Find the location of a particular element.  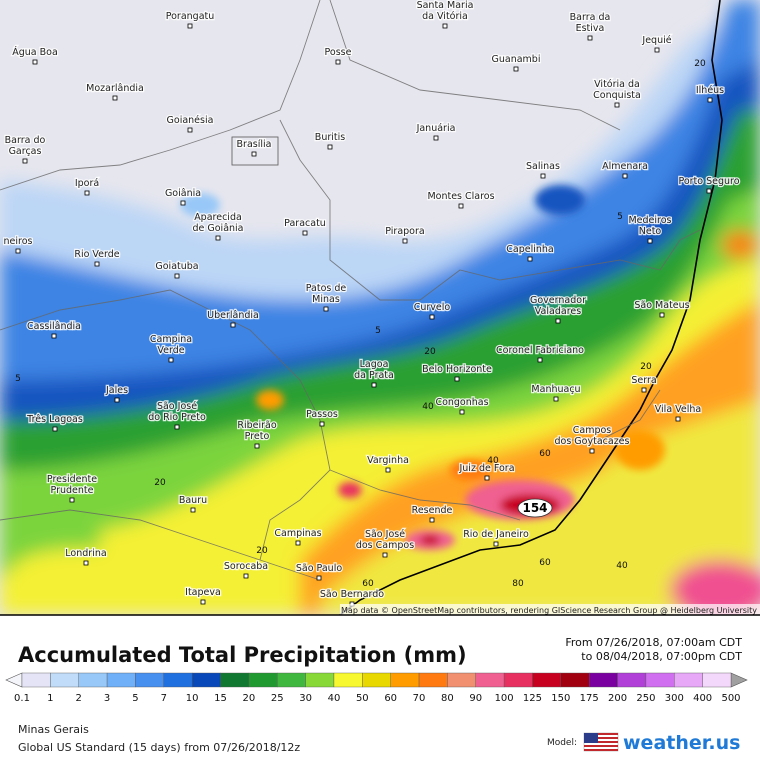

city-label: Goiatuba is located at coordinates (176, 266).